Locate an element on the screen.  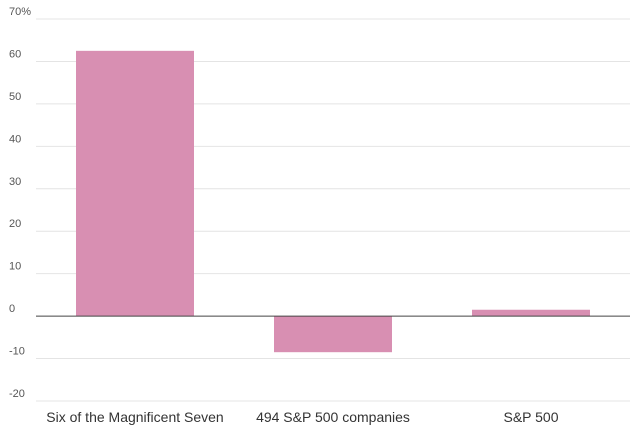
y-tick-label: 70% is located at coordinates (20, 12).